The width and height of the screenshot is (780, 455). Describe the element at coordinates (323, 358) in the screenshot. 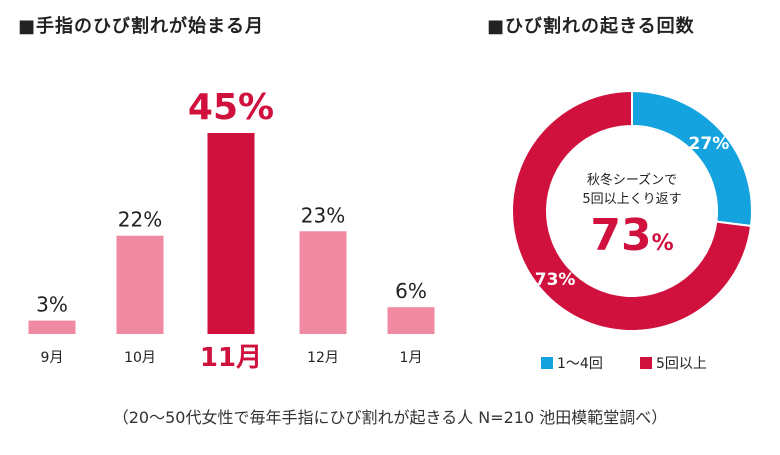

I see `bar-category-label-3: 12月` at that location.